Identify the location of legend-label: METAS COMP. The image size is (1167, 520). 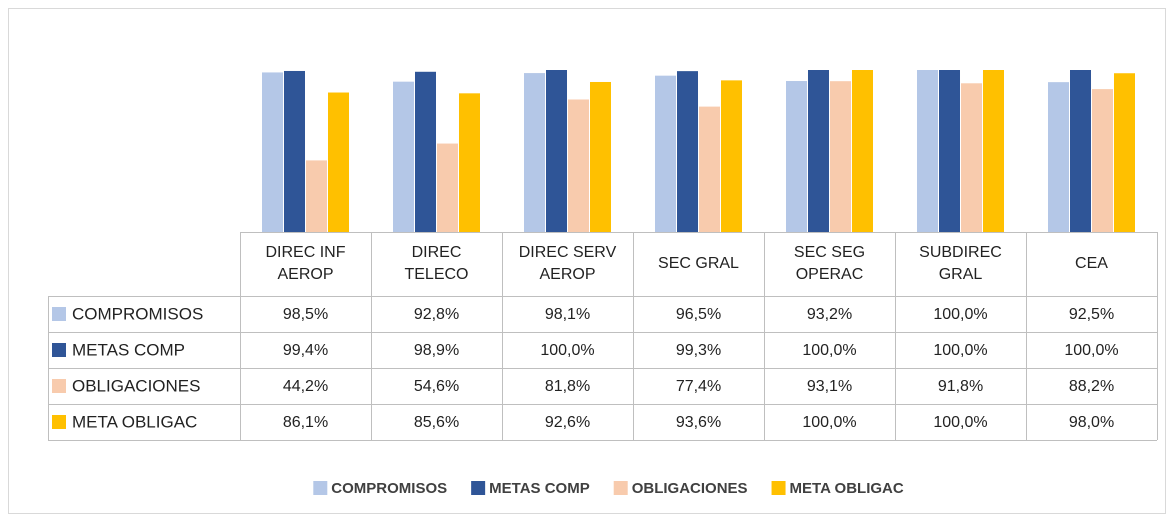
(539, 488).